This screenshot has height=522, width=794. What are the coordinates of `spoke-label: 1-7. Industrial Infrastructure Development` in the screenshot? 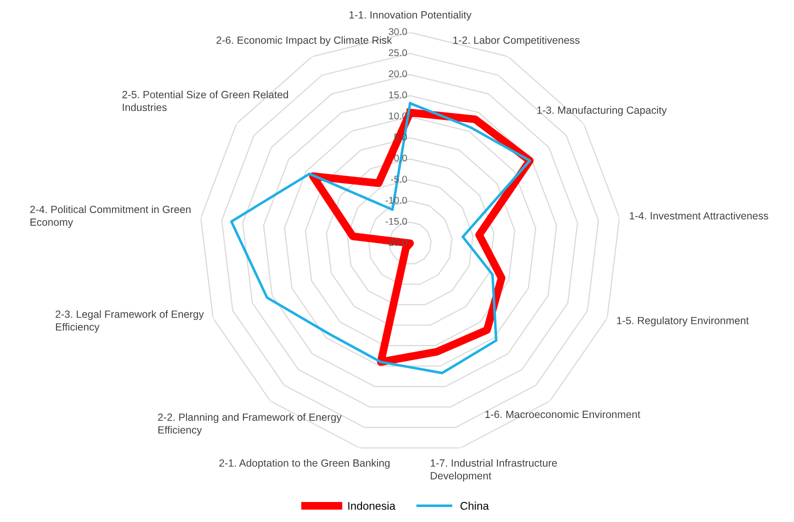 It's located at (493, 470).